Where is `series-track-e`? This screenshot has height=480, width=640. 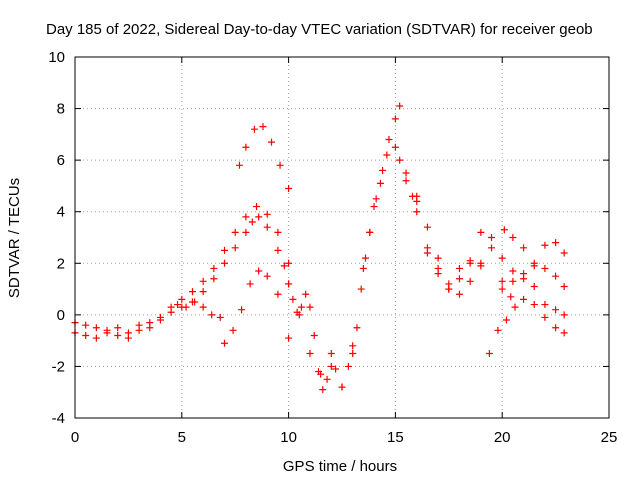 series-track-e is located at coordinates (264, 158).